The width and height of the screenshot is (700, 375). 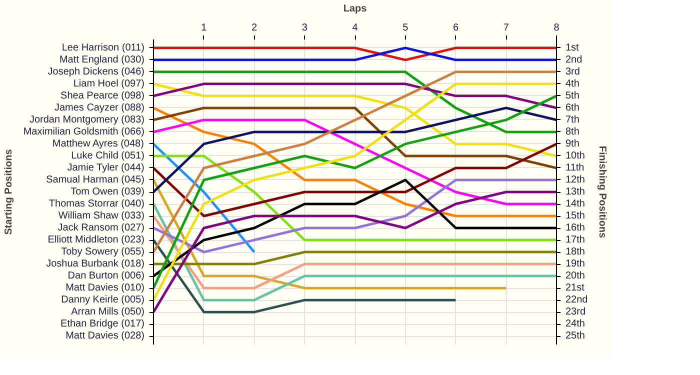 I want to click on y-tick-label: 24th, so click(x=575, y=324).